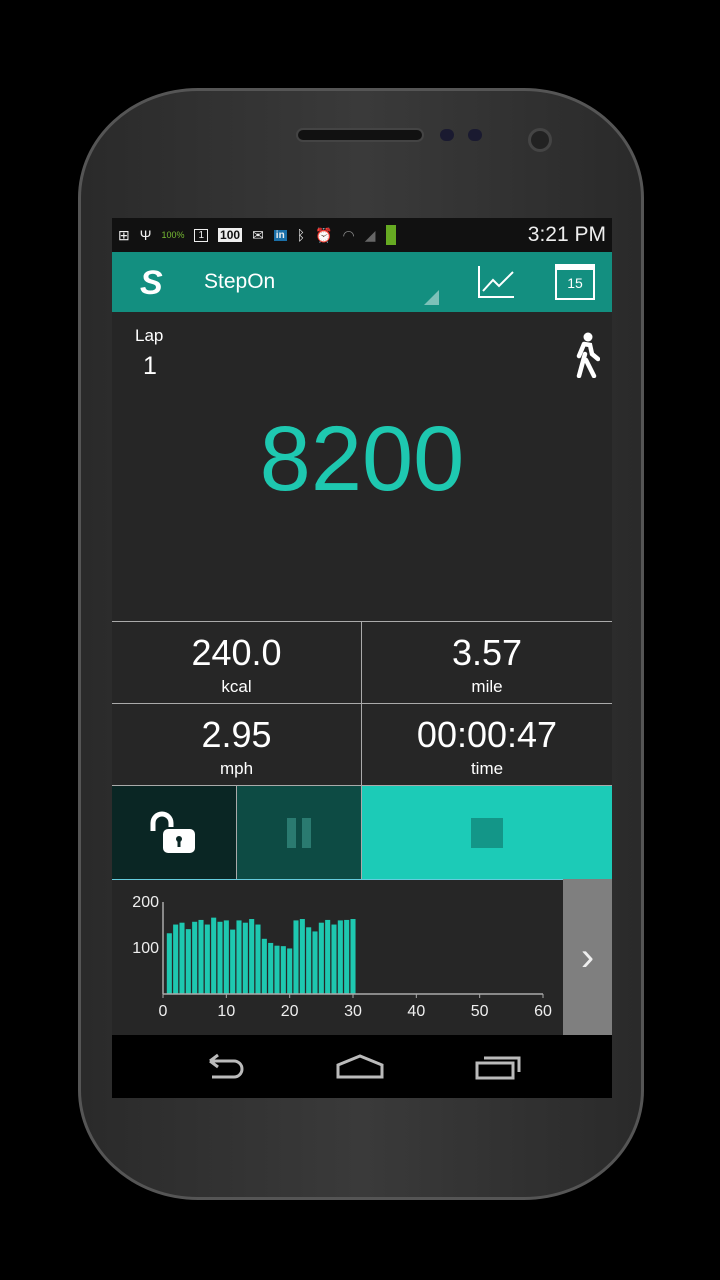  Describe the element at coordinates (149, 335) in the screenshot. I see `lap-label: Lap` at that location.